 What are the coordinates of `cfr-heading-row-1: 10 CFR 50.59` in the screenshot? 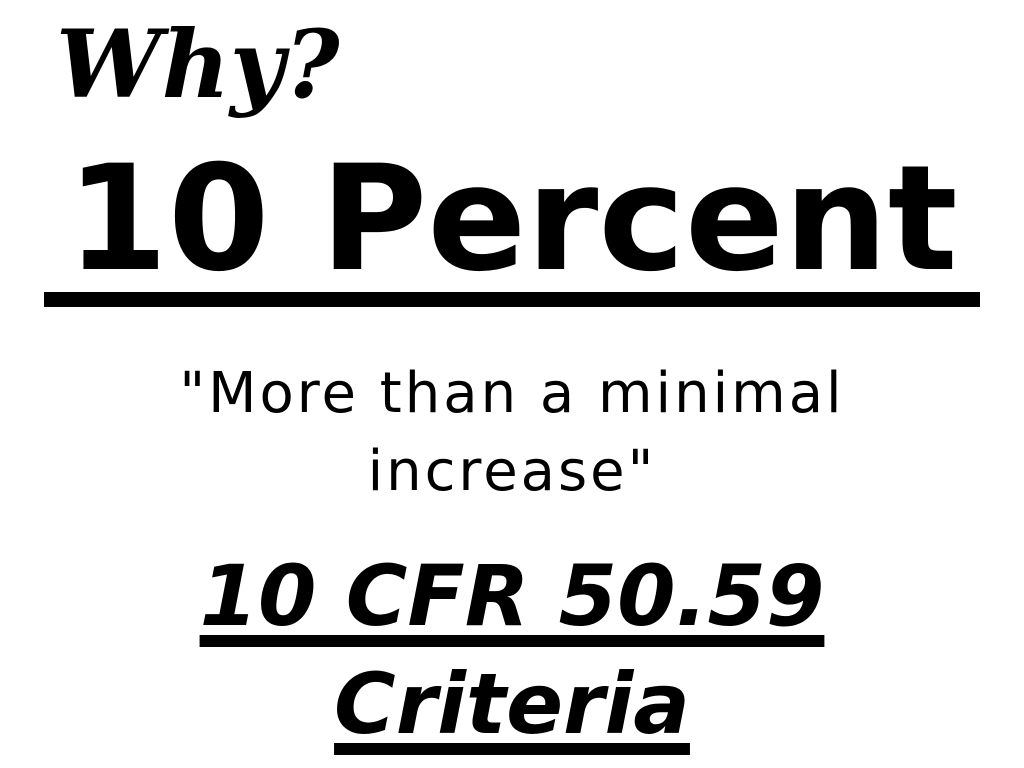 It's located at (512, 596).